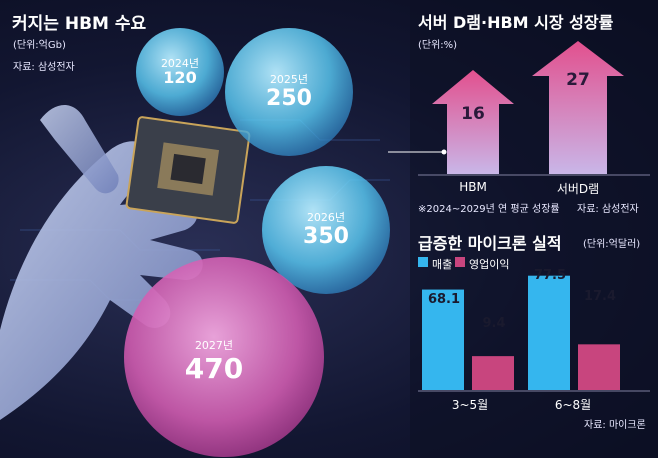 The image size is (658, 458). What do you see at coordinates (550, 275) in the screenshot?
I see `bar-value-revenue-q2: 77.5` at bounding box center [550, 275].